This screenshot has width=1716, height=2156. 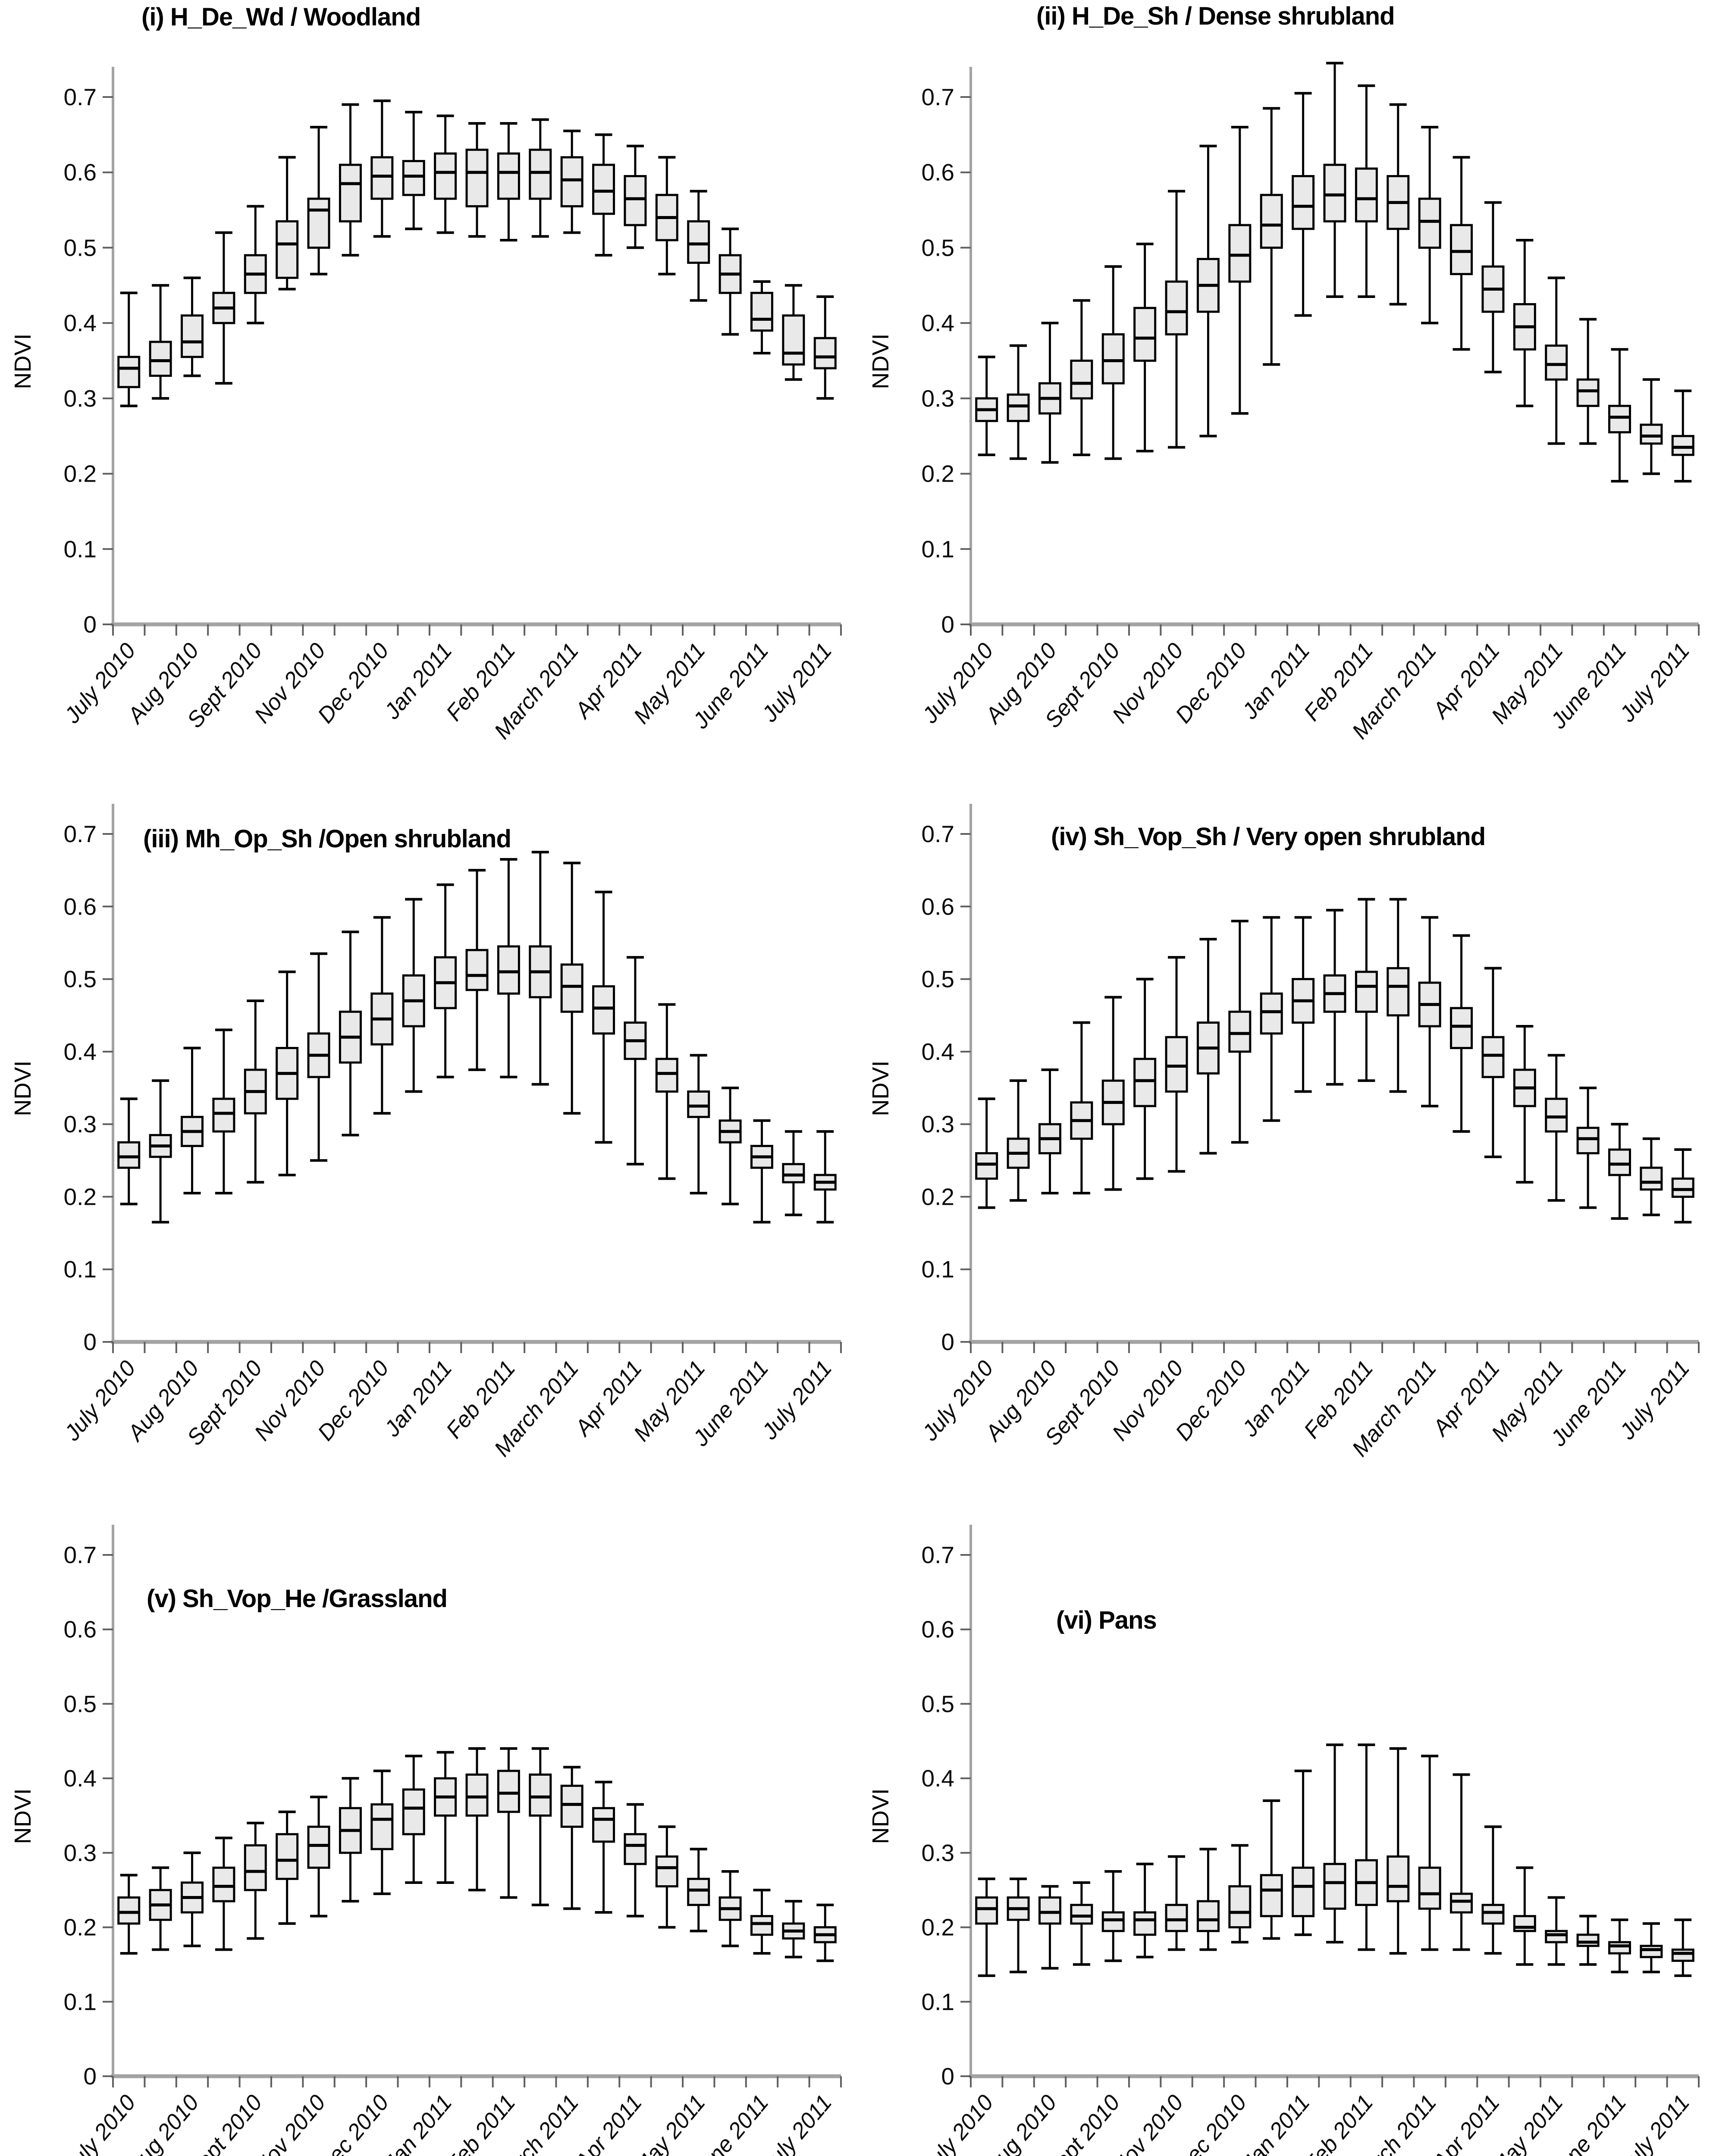 What do you see at coordinates (1106, 1620) in the screenshot?
I see `chart-title: (vi) Pans` at bounding box center [1106, 1620].